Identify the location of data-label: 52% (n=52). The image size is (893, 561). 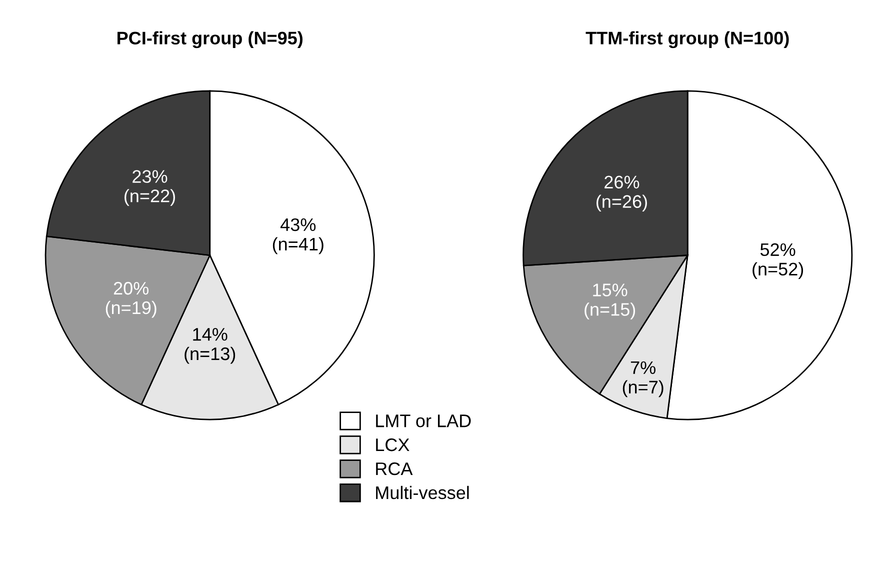
(778, 261).